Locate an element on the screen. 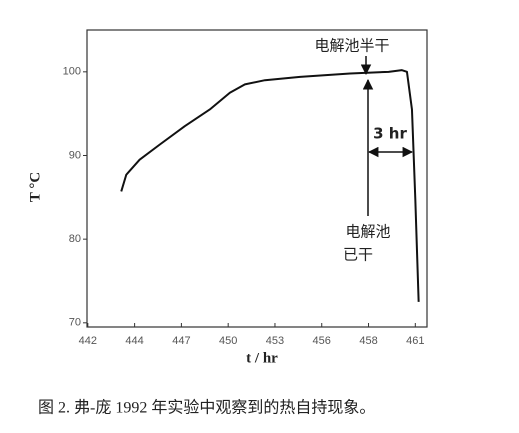 This screenshot has width=519, height=433. x-tick-label: 456 is located at coordinates (322, 341).